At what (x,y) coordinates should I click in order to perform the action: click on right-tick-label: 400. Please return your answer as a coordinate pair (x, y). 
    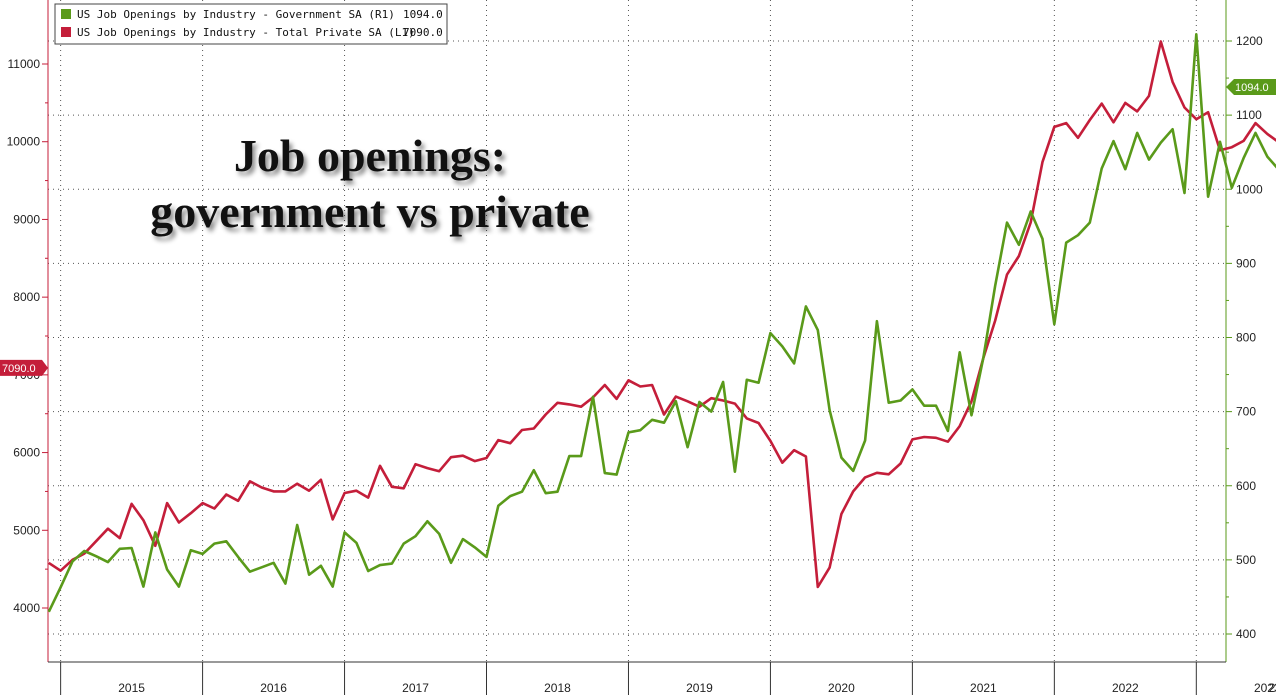
    Looking at the image, I should click on (1246, 634).